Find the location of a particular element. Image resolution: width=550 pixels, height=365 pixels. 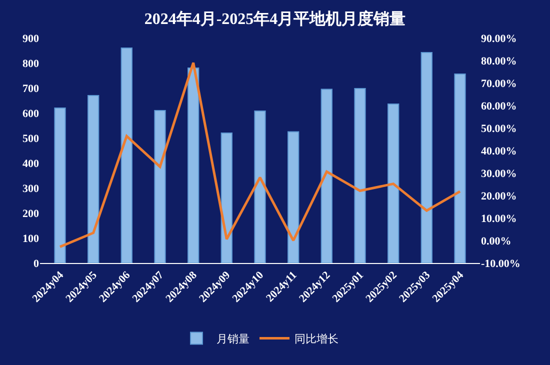

y2-tick-label: 40.00% is located at coordinates (499, 151).